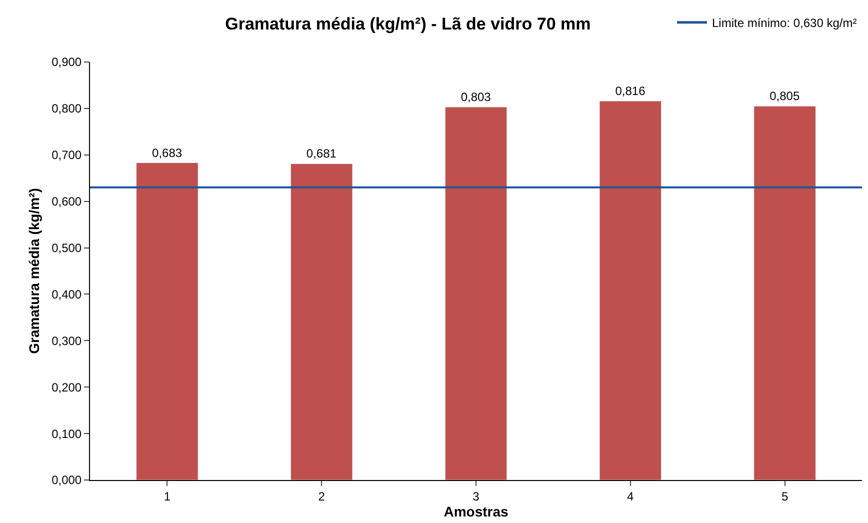  Describe the element at coordinates (785, 96) in the screenshot. I see `data-label: 0,805` at that location.